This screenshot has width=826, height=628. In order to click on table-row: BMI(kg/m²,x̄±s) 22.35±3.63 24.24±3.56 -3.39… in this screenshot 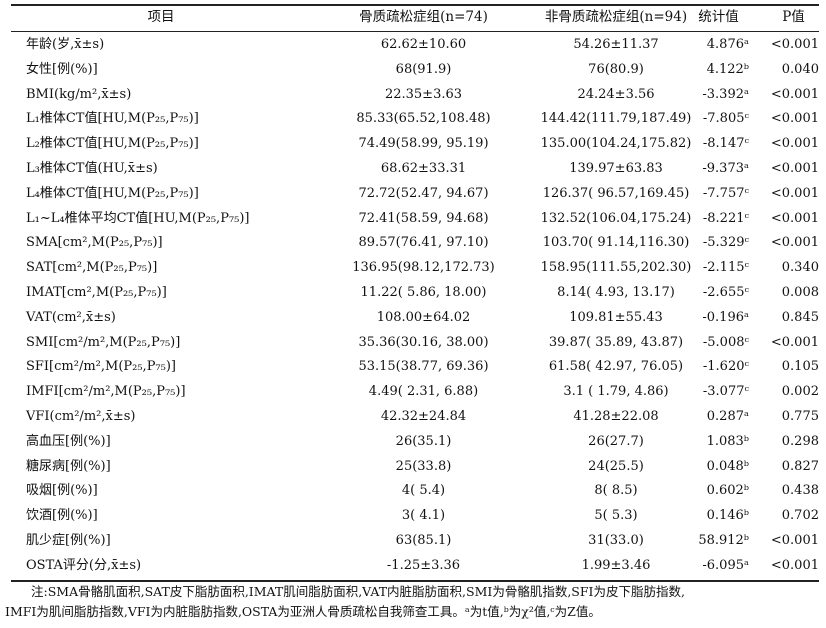, I will do `click(415, 95)`.